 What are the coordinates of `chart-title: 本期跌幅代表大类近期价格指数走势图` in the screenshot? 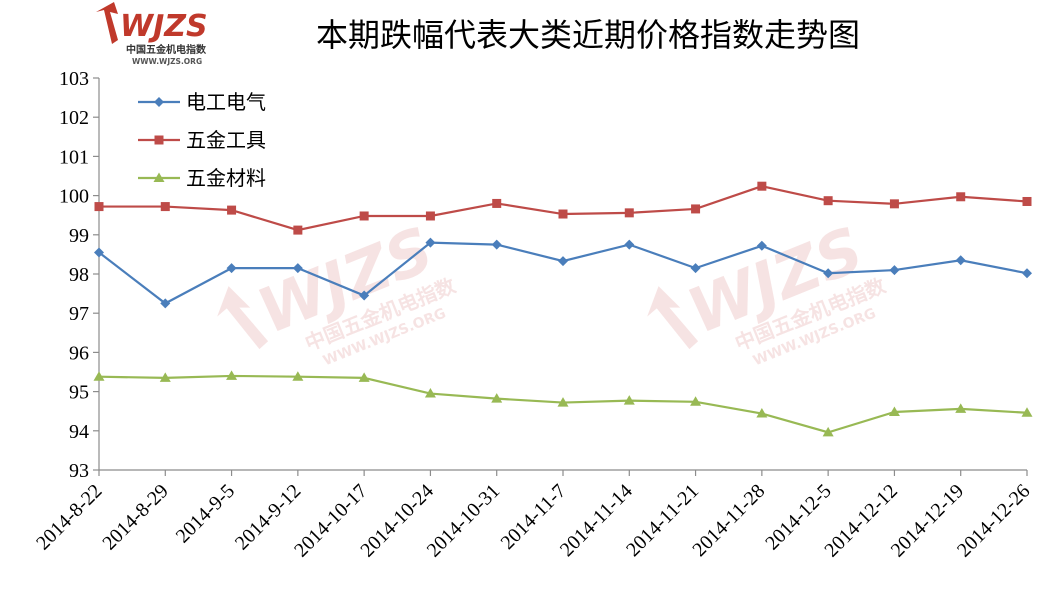 It's located at (588, 35).